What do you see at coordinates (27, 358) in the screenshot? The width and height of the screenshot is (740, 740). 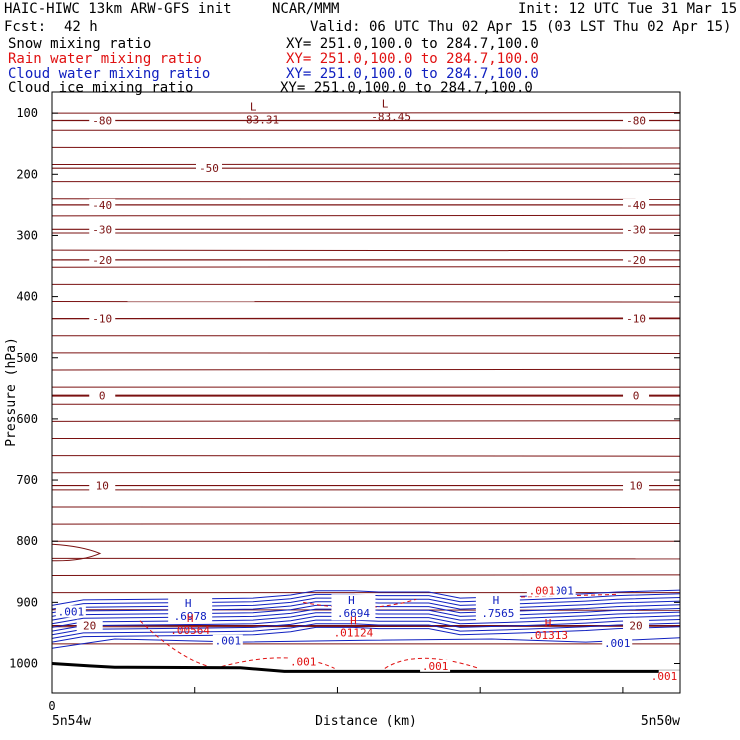 I see `y-tick-label-500: 500` at bounding box center [27, 358].